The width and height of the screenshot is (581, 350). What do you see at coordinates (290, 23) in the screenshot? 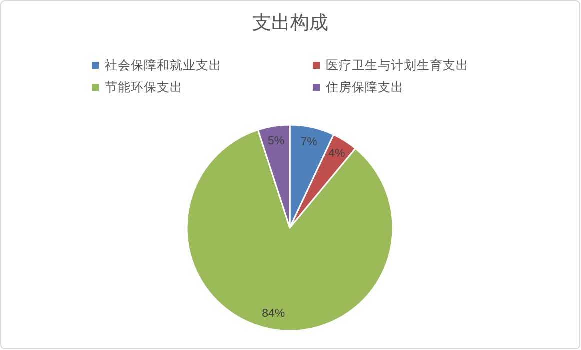
I see `chart-title: 支出构成` at bounding box center [290, 23].